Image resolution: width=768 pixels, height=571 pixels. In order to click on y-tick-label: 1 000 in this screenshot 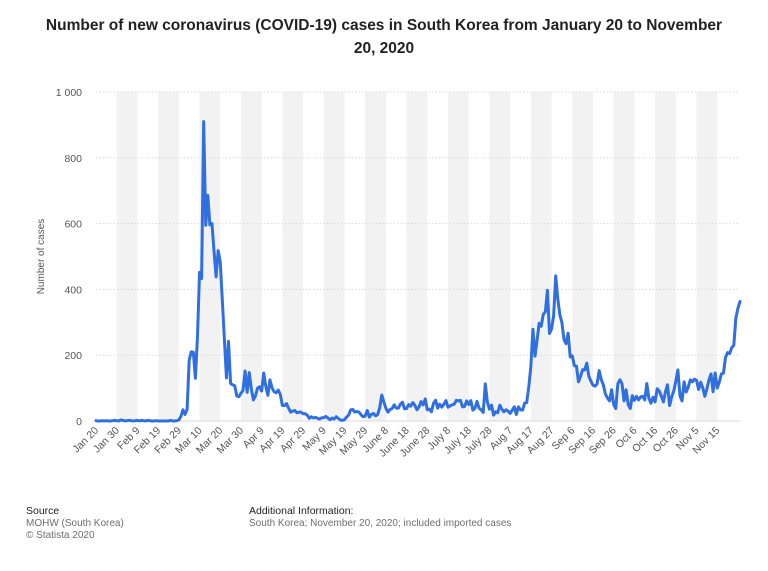, I will do `click(69, 93)`.